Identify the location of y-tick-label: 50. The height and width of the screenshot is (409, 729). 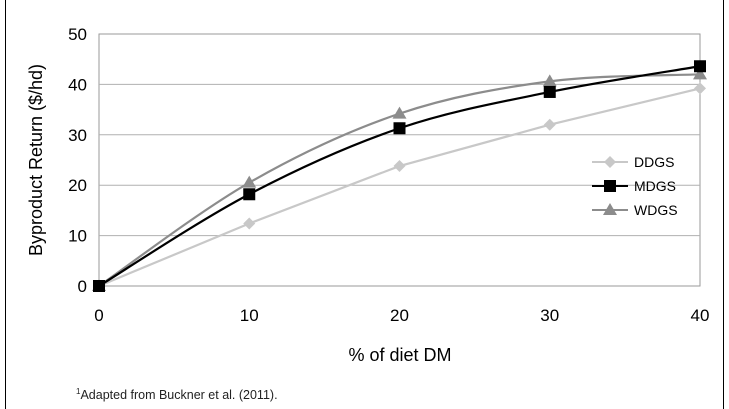
(77, 34).